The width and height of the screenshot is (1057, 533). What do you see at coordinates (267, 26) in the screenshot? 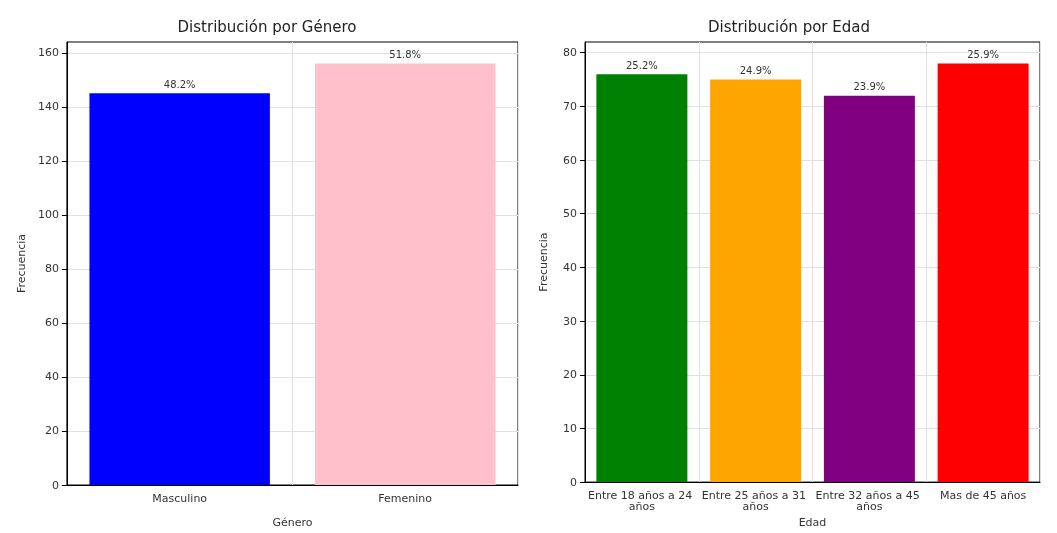
I see `chart-title: Distribución por Género` at bounding box center [267, 26].